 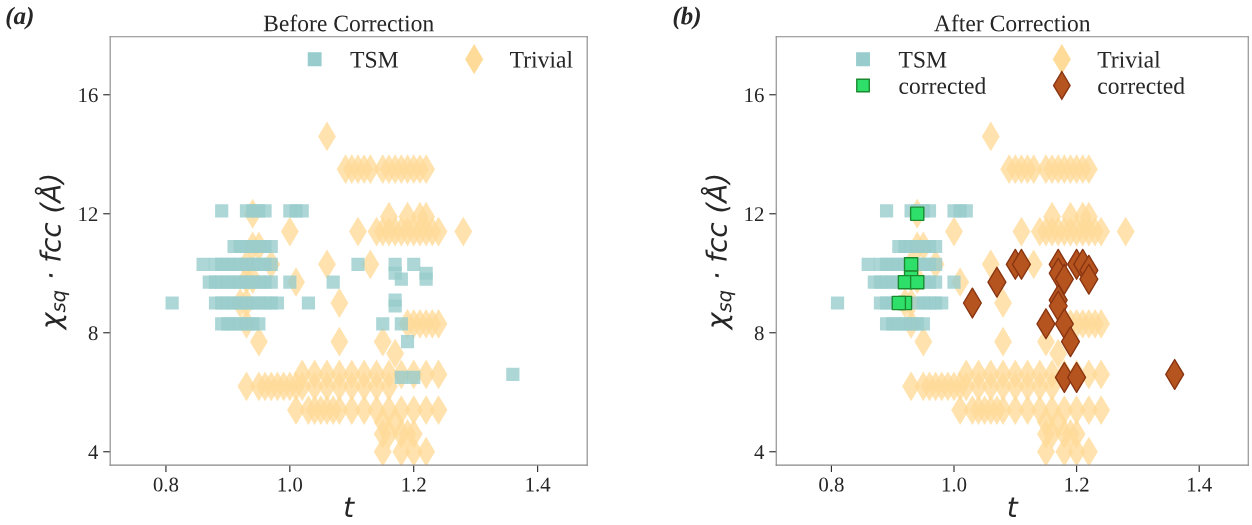 What do you see at coordinates (19, 18) in the screenshot?
I see `text: (a)` at bounding box center [19, 18].